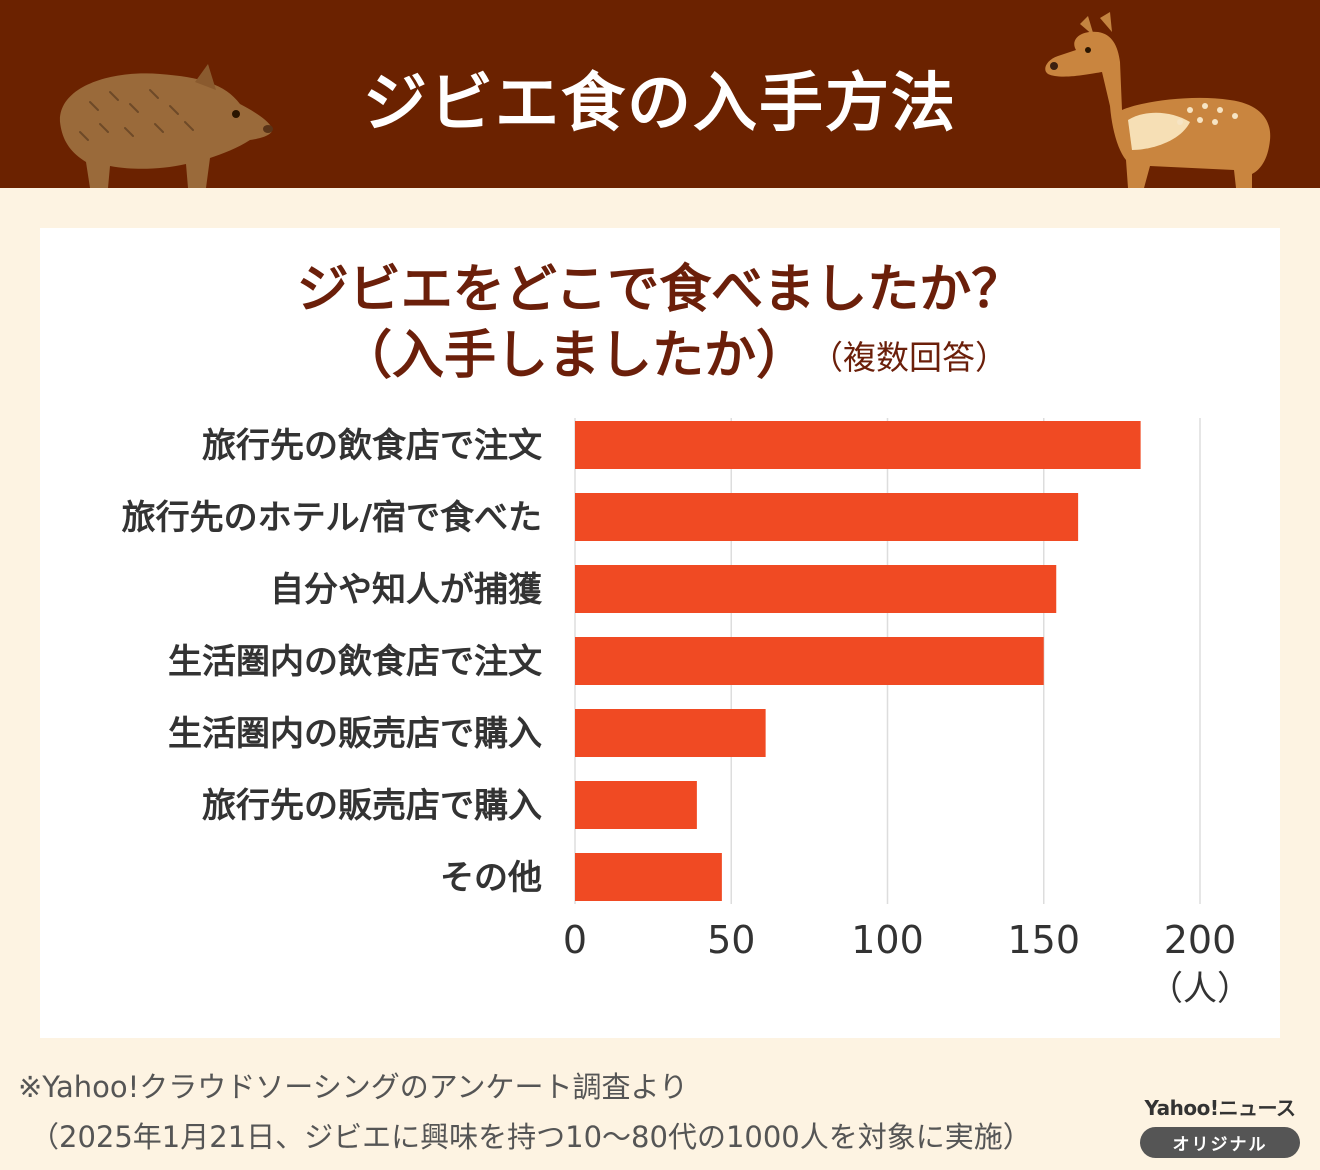 The height and width of the screenshot is (1170, 1320). I want to click on category-label: 旅行先の飲食店で注文, so click(372, 446).